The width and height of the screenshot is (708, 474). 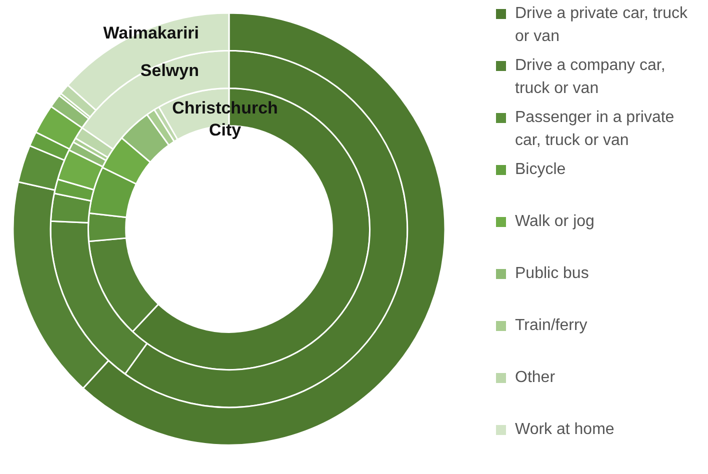 I want to click on legend-label: Drive a private car, truck or van, so click(x=601, y=25).